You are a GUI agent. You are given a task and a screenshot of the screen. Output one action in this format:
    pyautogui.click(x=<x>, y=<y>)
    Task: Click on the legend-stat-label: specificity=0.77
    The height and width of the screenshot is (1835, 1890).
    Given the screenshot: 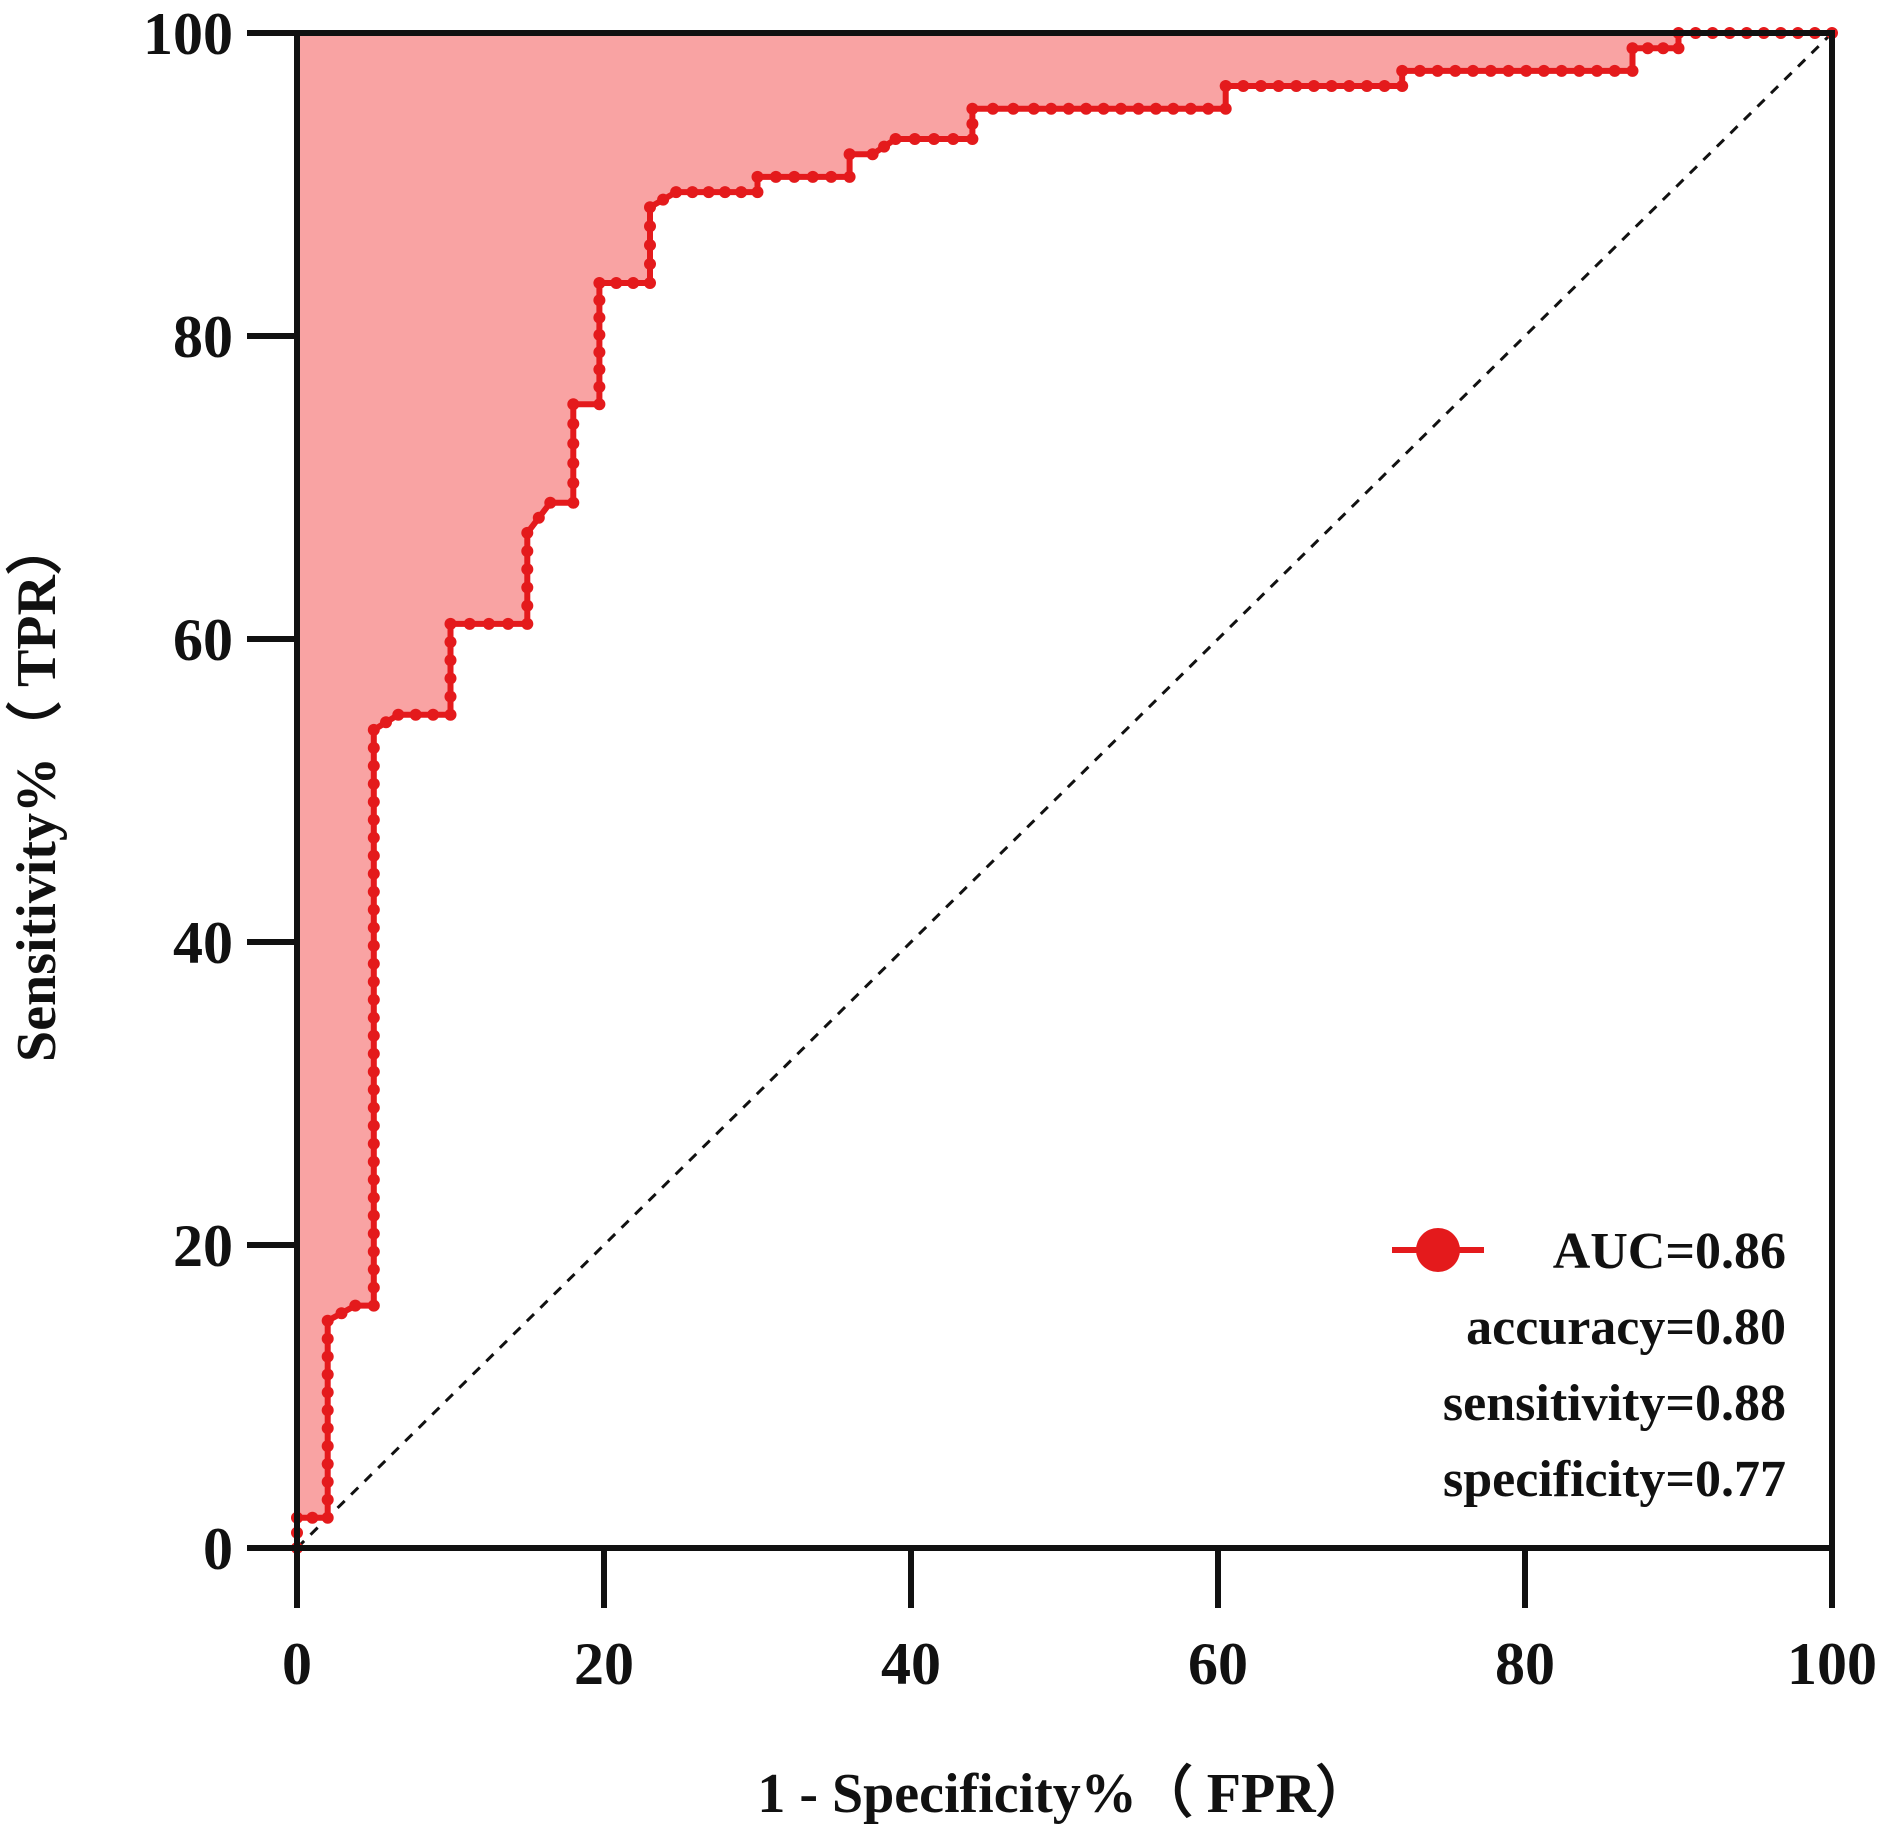 What is the action you would take?
    pyautogui.click(x=1614, y=1479)
    